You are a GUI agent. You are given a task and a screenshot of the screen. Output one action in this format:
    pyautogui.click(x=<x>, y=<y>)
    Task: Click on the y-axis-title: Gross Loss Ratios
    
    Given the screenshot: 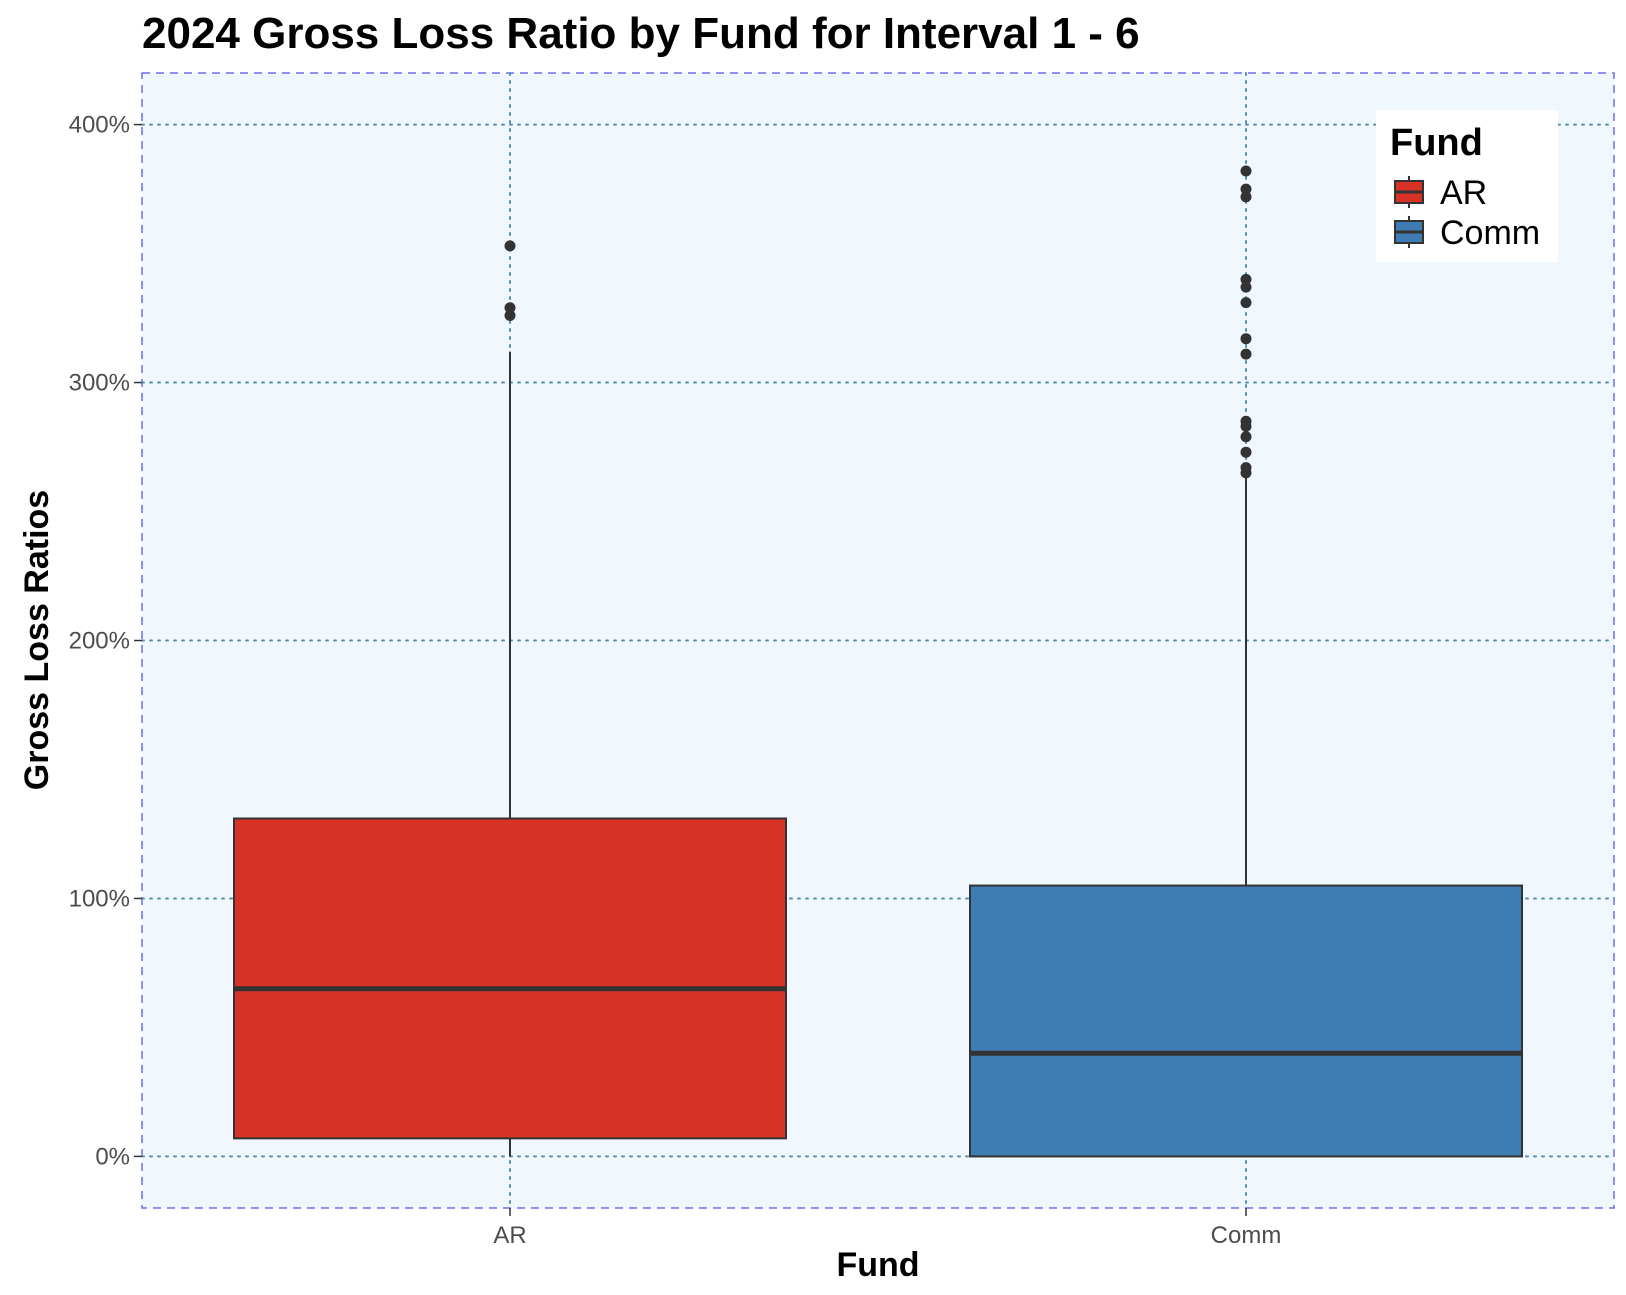 What is the action you would take?
    pyautogui.click(x=37, y=640)
    